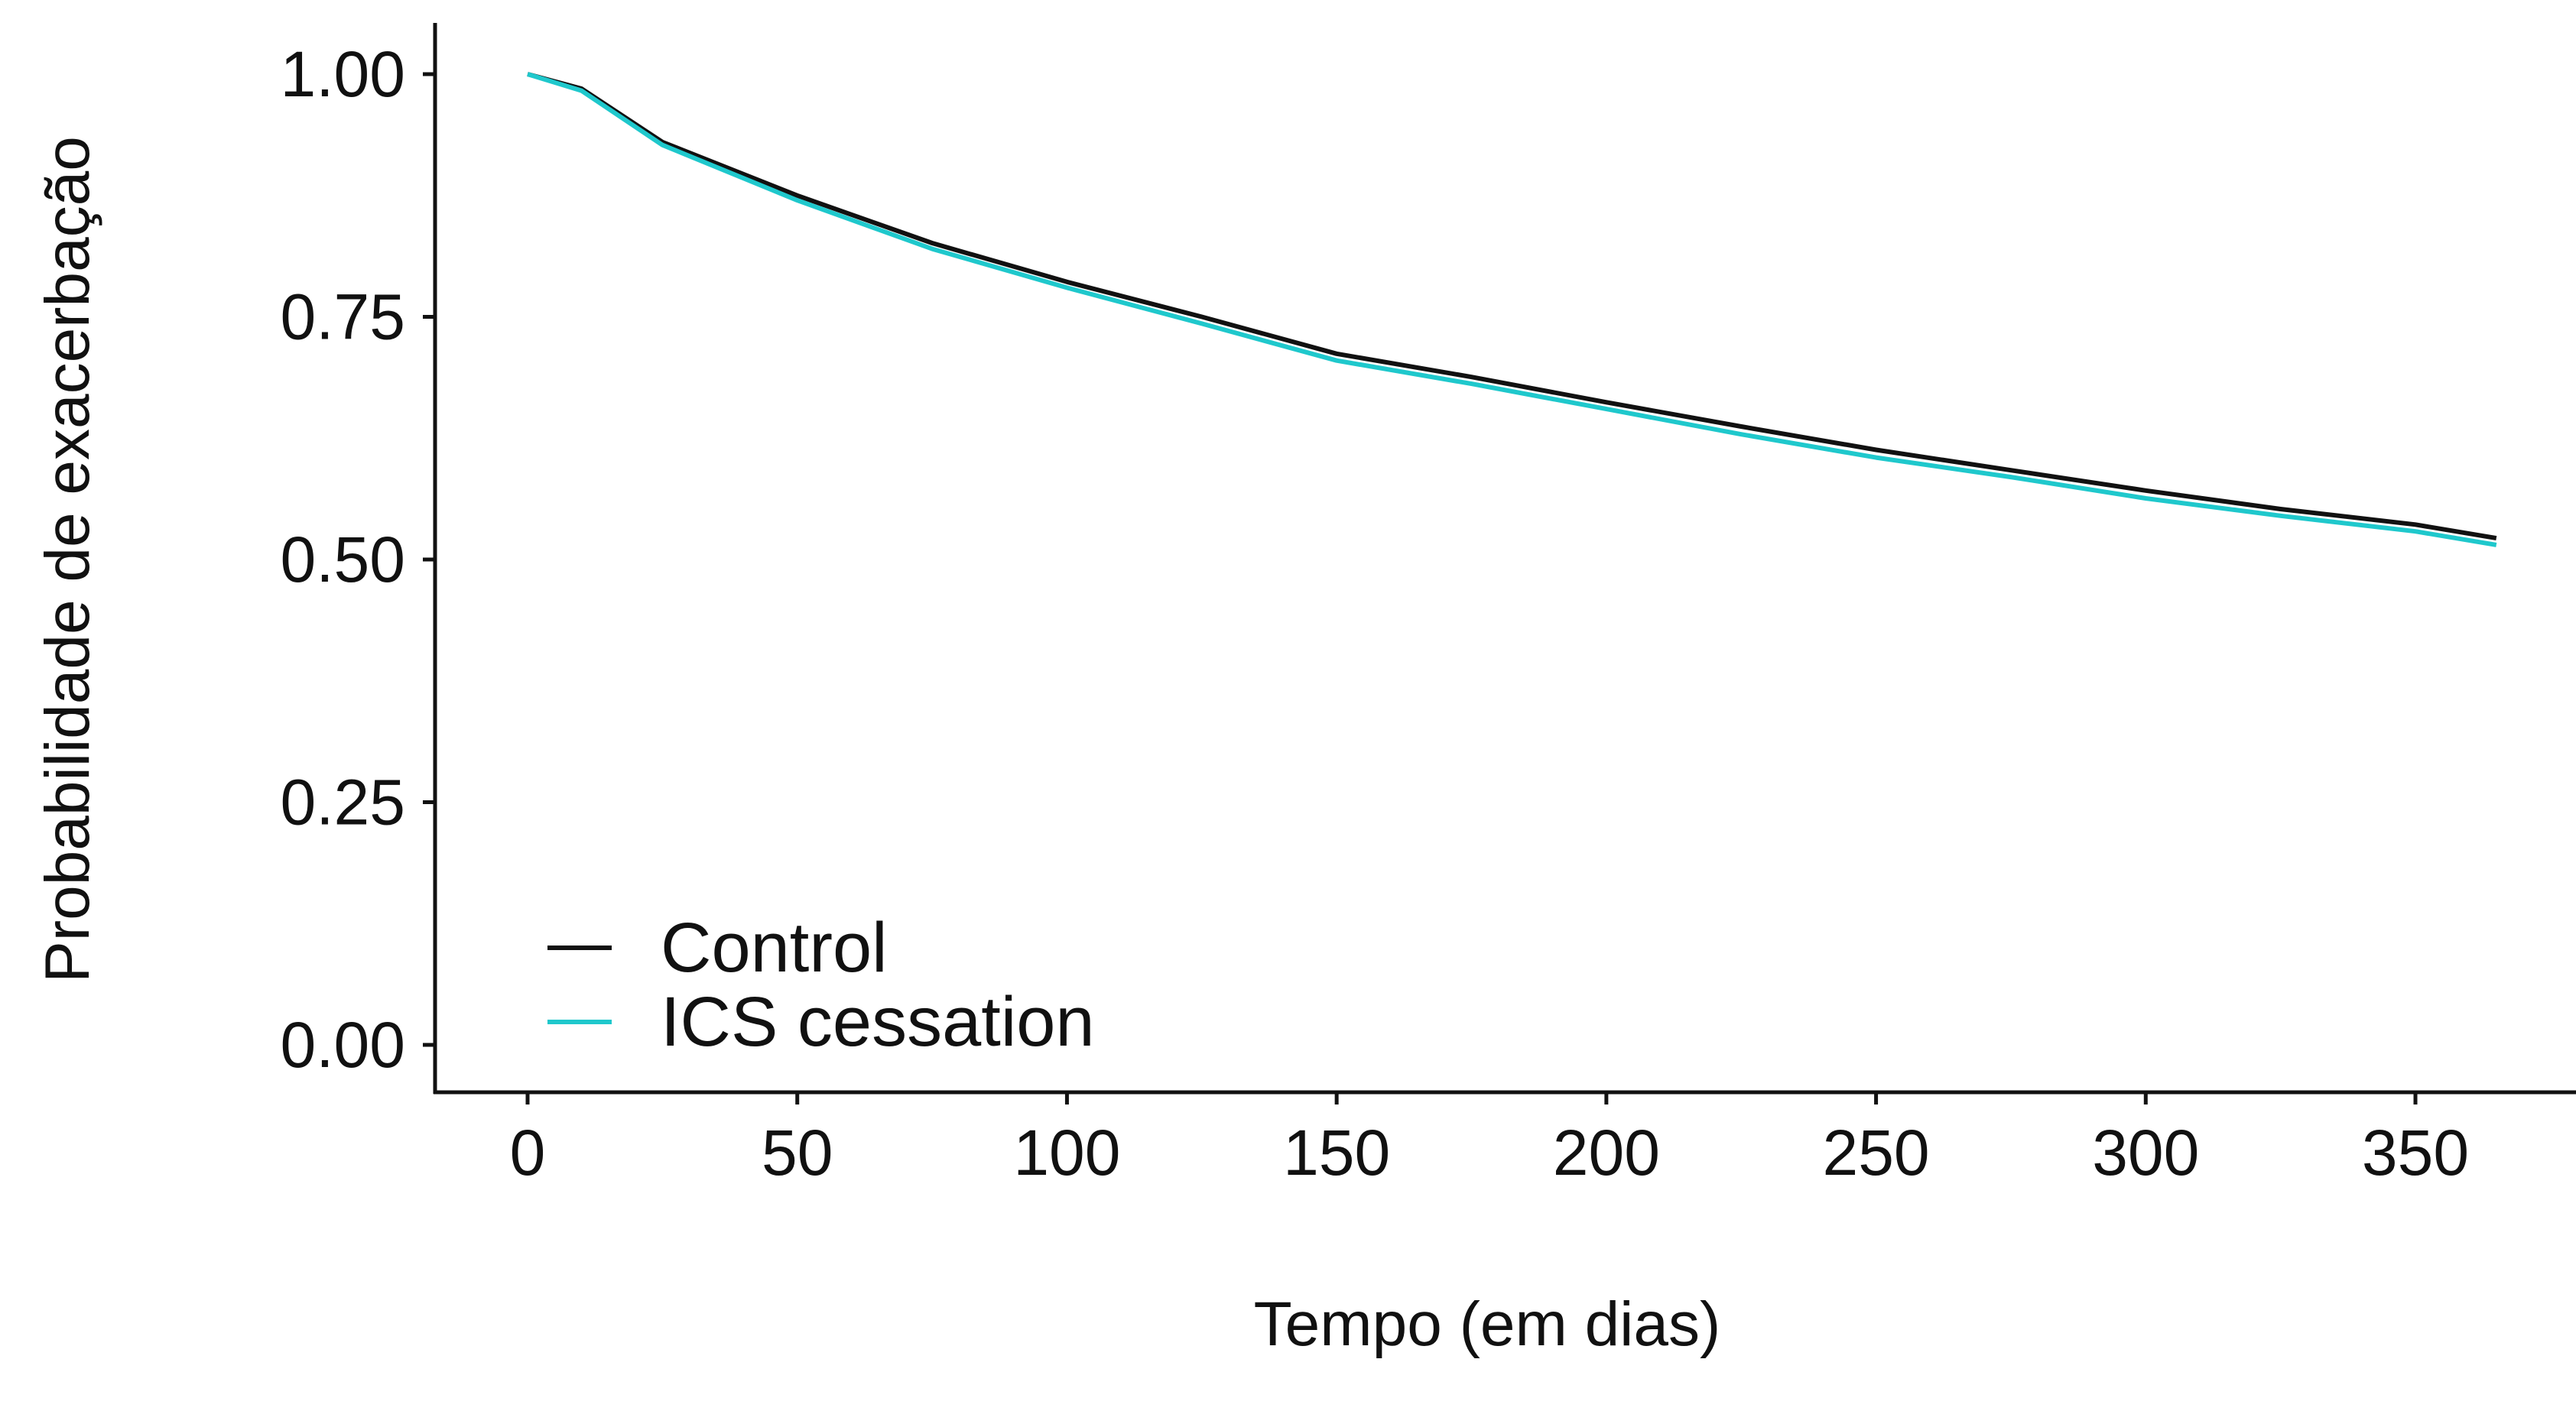  I want to click on legend-label: ICS cessation, so click(878, 1022).